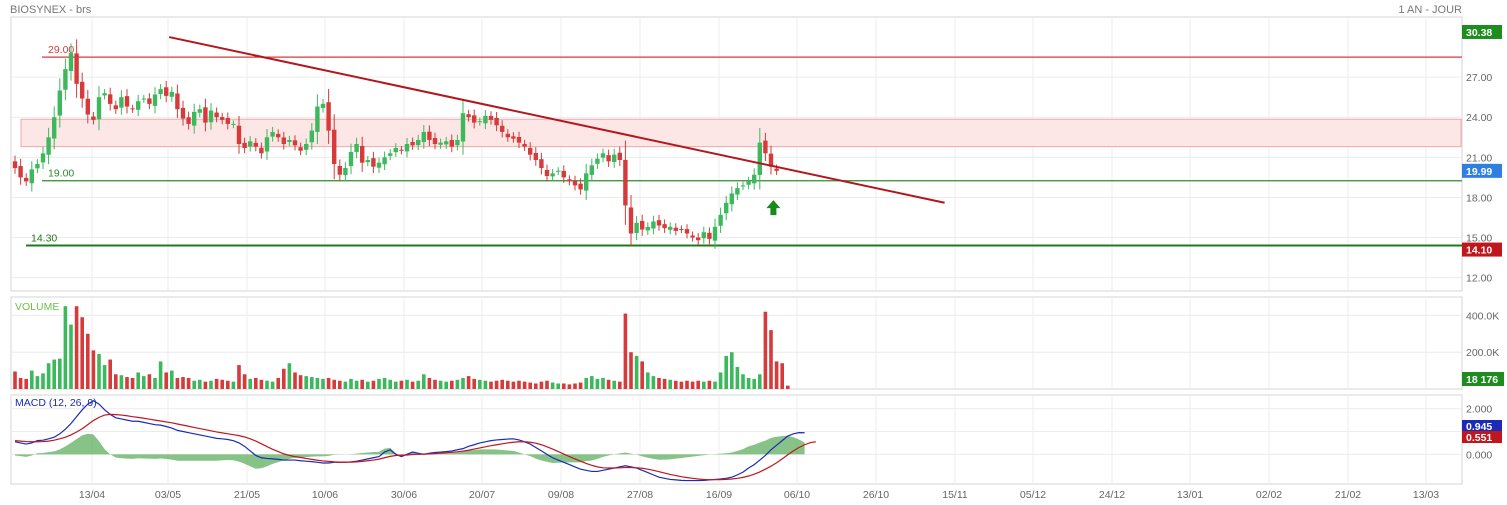  What do you see at coordinates (1479, 33) in the screenshot?
I see `value-badge-label: 30.38` at bounding box center [1479, 33].